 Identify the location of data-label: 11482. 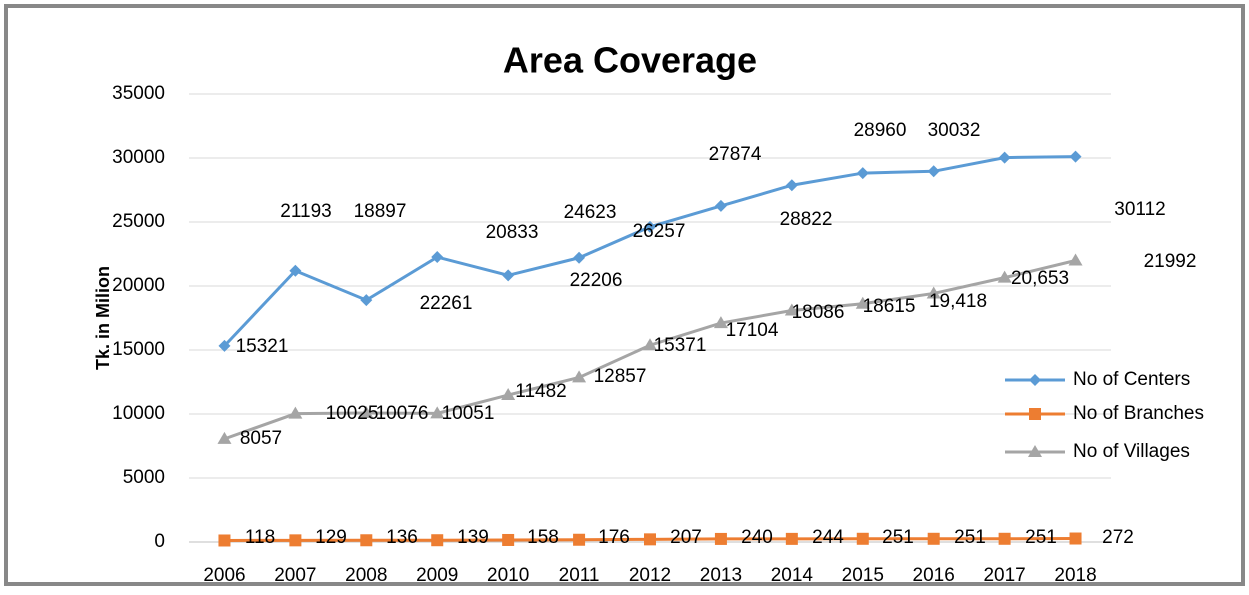
(540, 391).